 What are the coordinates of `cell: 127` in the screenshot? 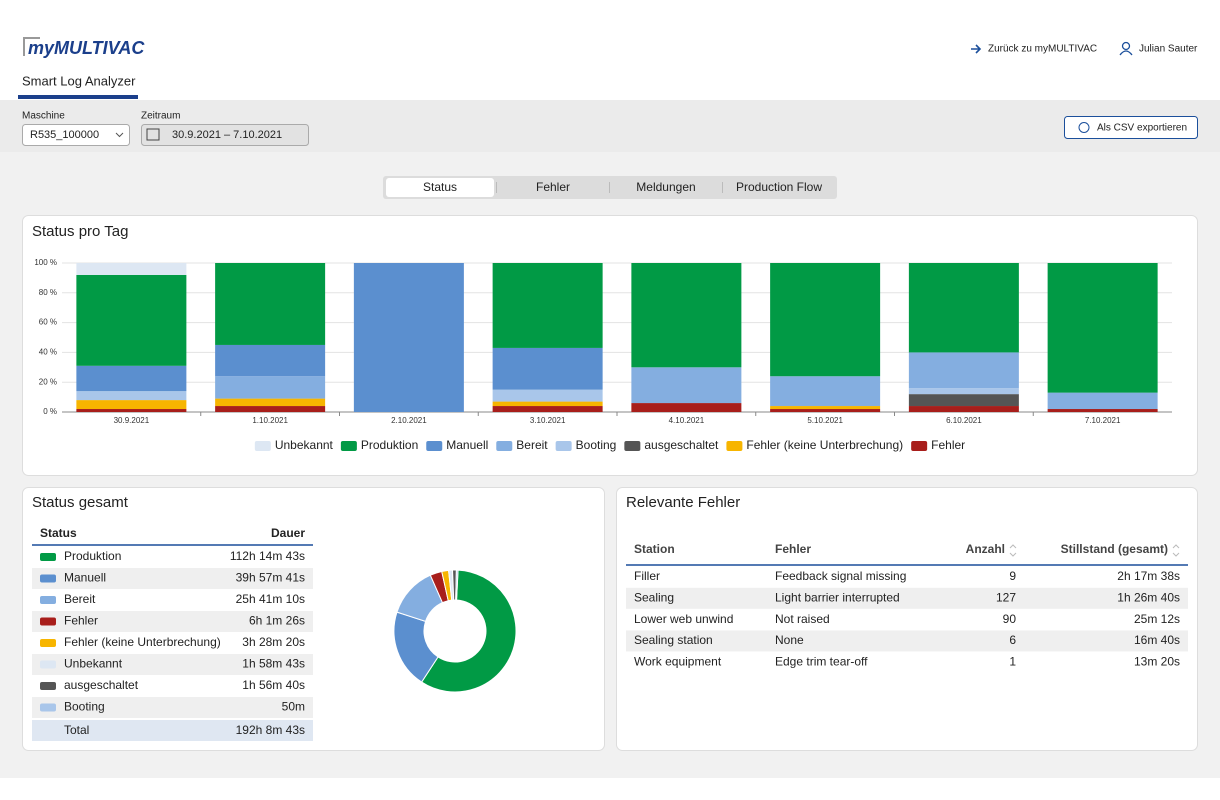 It's located at (1006, 597).